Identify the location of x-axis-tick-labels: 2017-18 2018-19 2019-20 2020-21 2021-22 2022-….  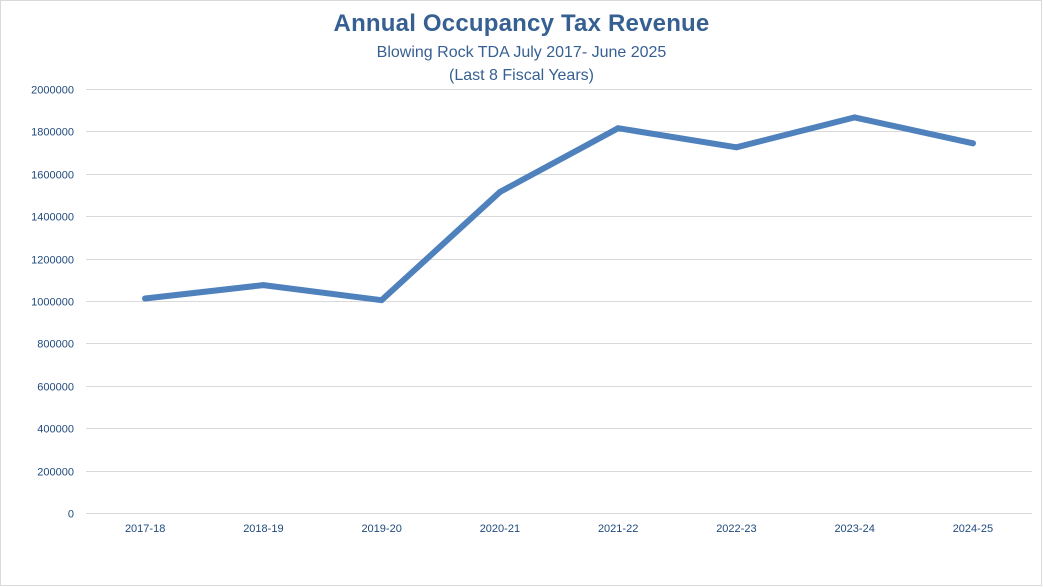
(559, 529).